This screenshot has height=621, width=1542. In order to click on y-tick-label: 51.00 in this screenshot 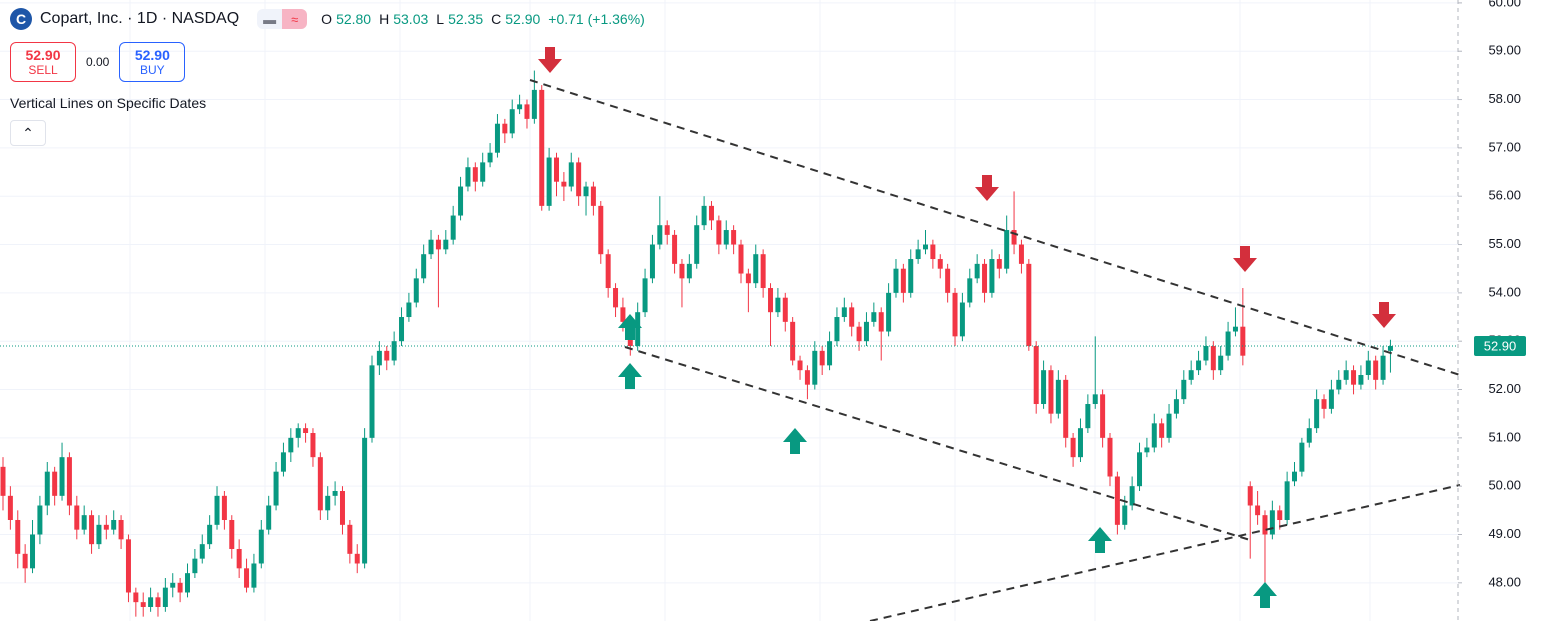, I will do `click(1504, 436)`.